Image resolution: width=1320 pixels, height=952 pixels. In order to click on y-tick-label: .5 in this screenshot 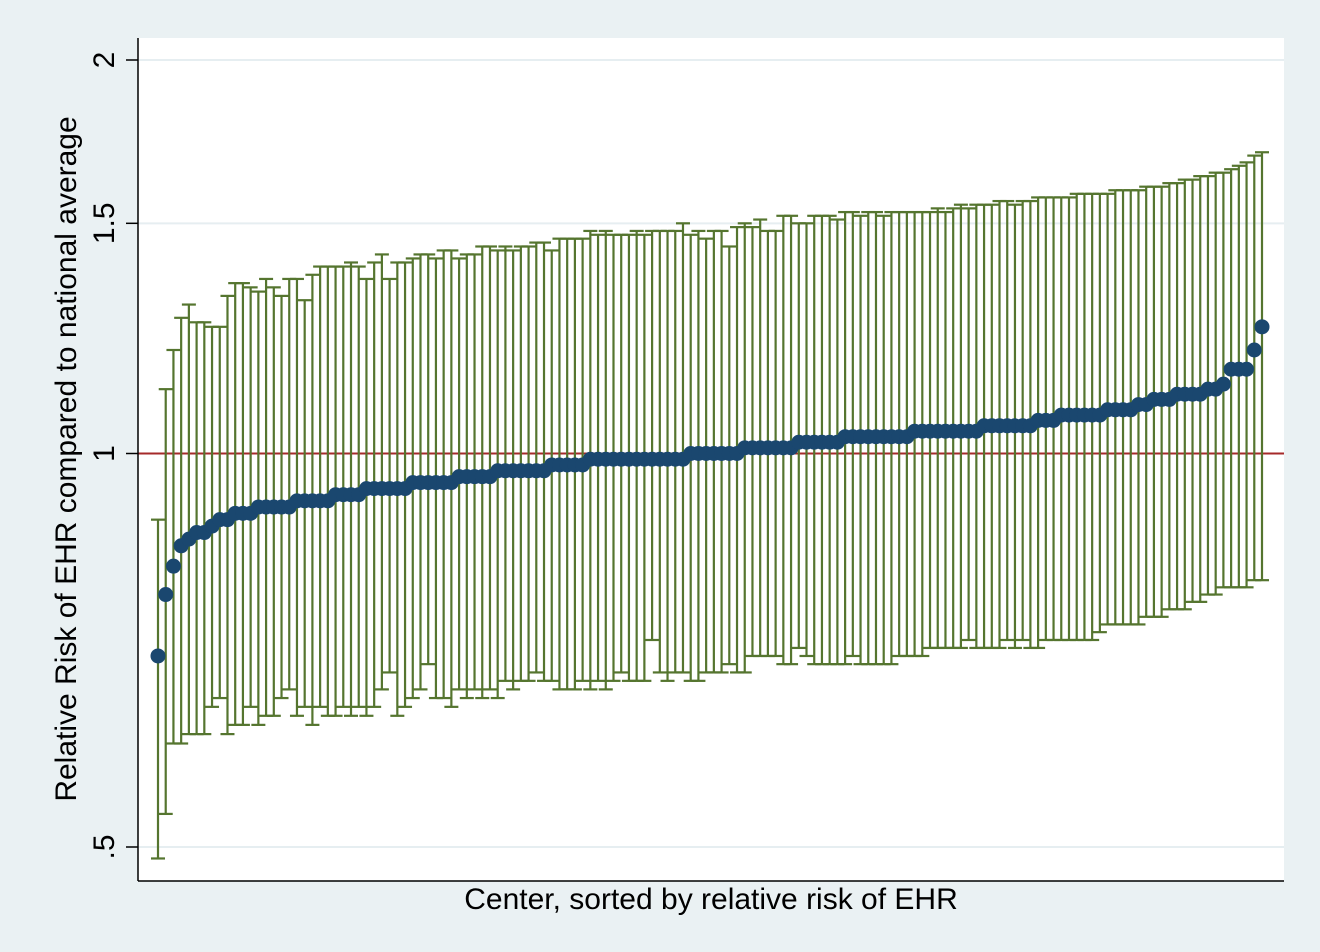, I will do `click(104, 846)`.